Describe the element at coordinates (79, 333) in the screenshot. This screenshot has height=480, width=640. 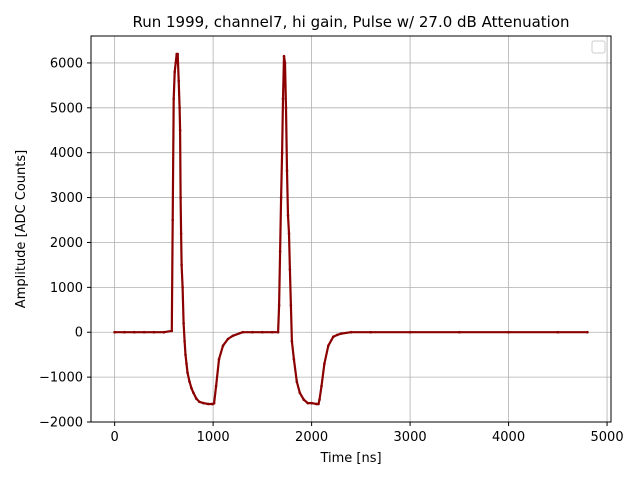
I see `y-tick-label: 0` at that location.